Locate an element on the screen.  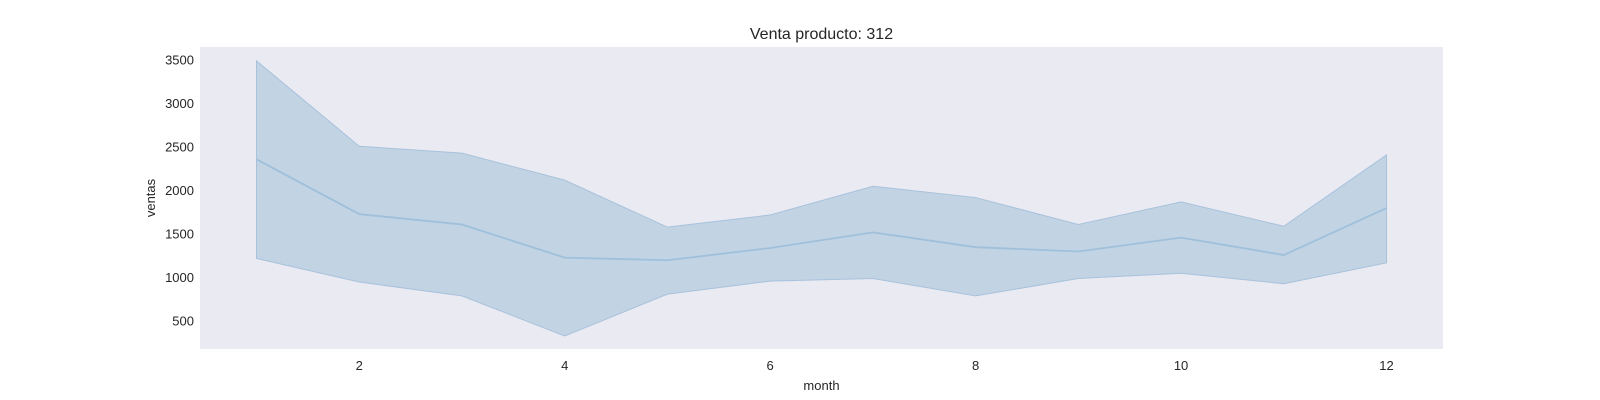
x-axis-label: month is located at coordinates (821, 385).